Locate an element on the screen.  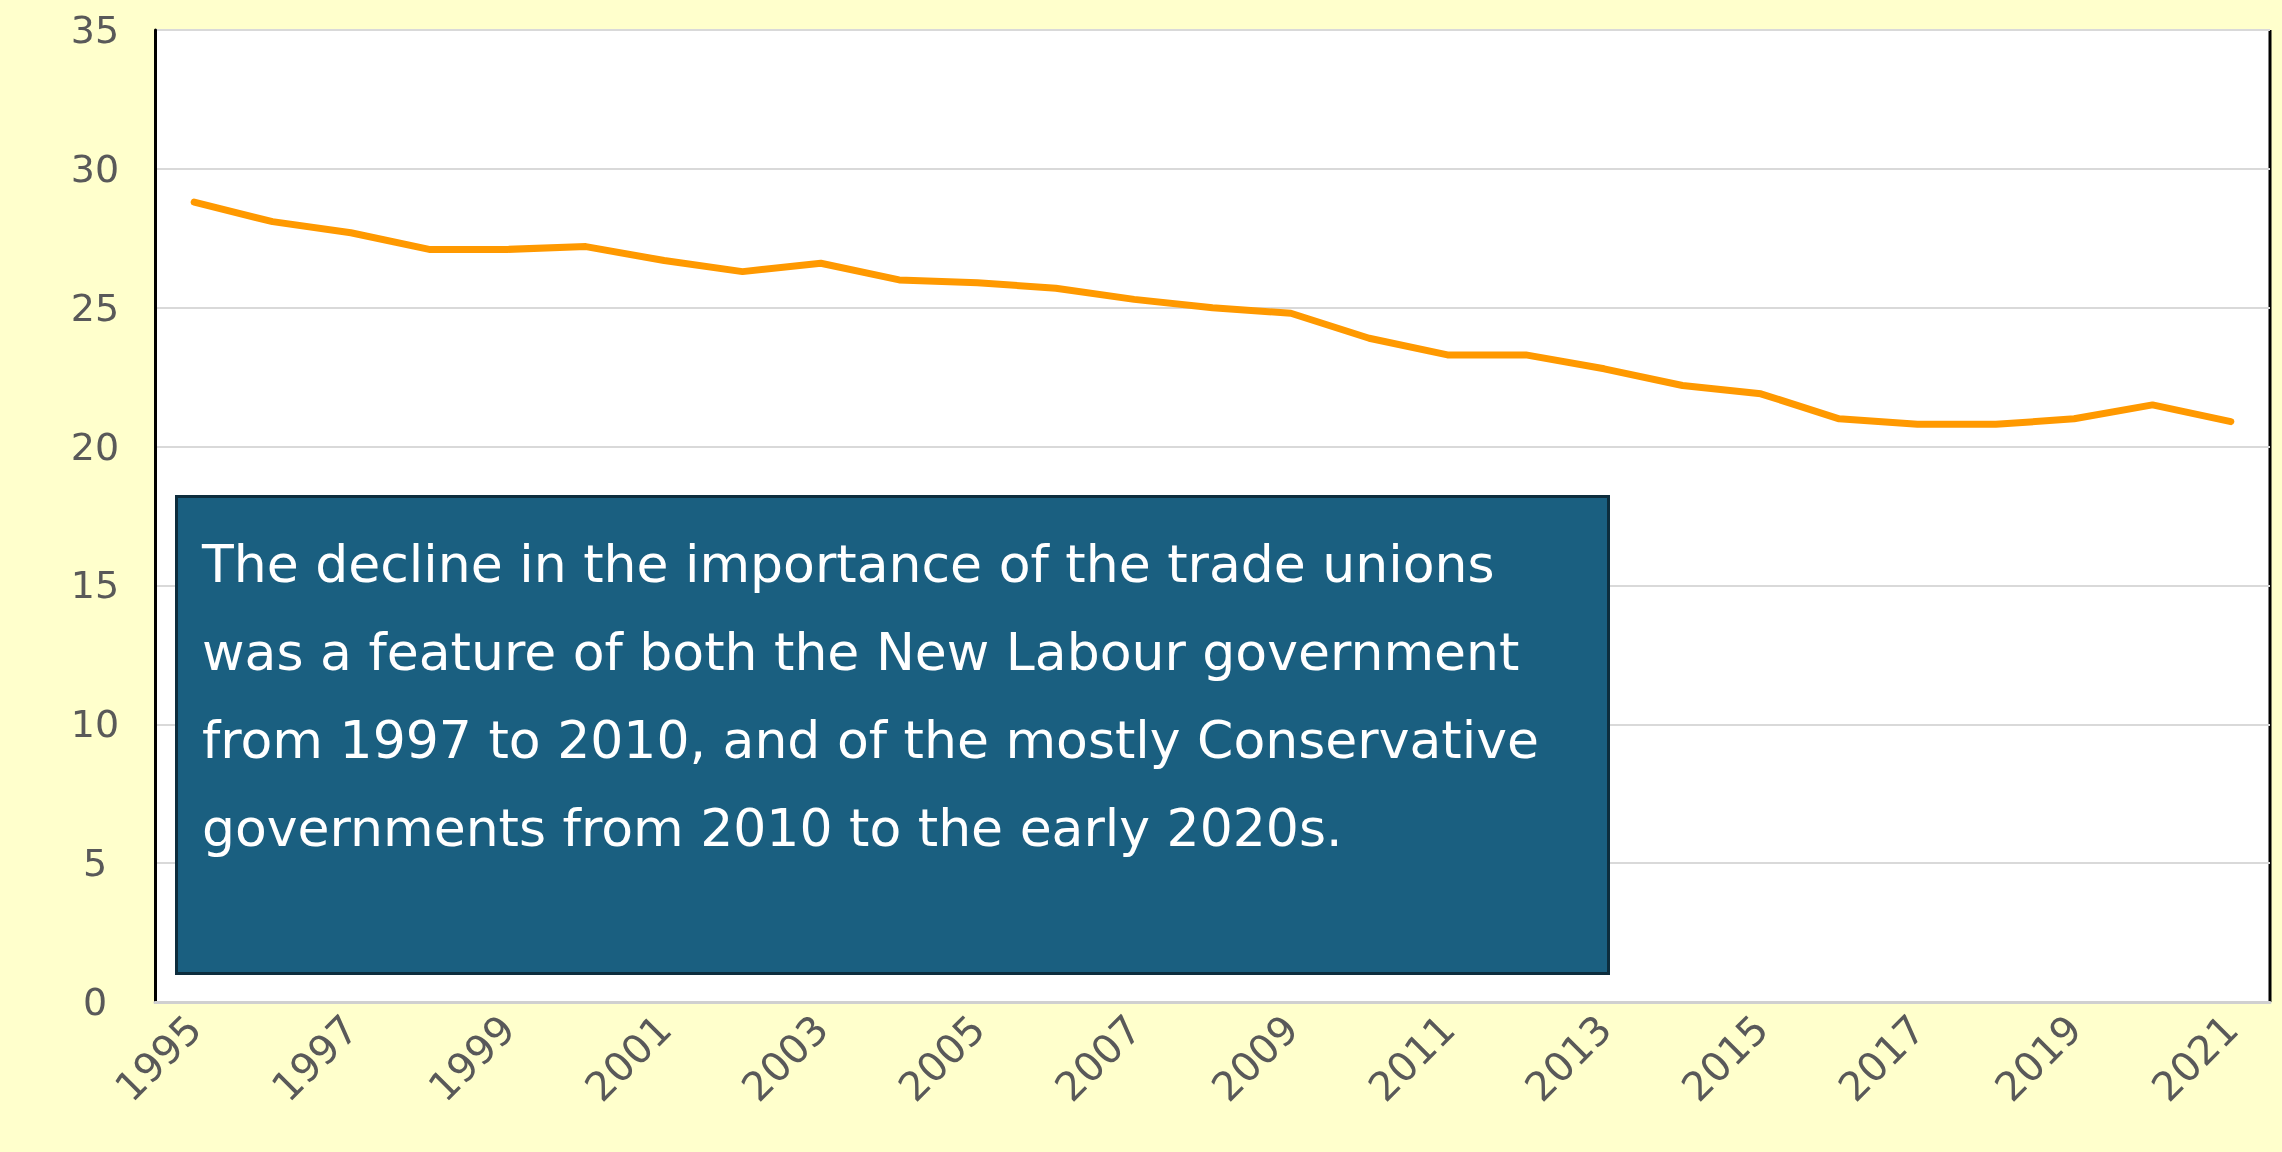
y-tick-label: 5 is located at coordinates (95, 863).